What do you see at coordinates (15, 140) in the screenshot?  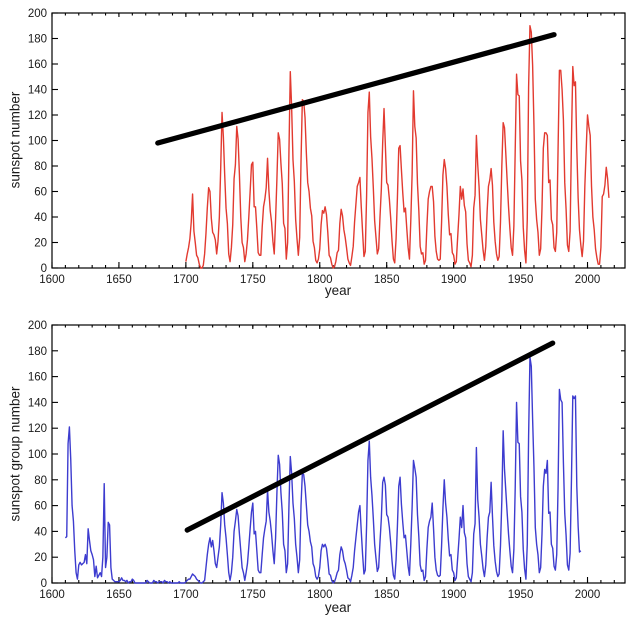 I see `y-axis-label-sunspot-number: sunspot number` at bounding box center [15, 140].